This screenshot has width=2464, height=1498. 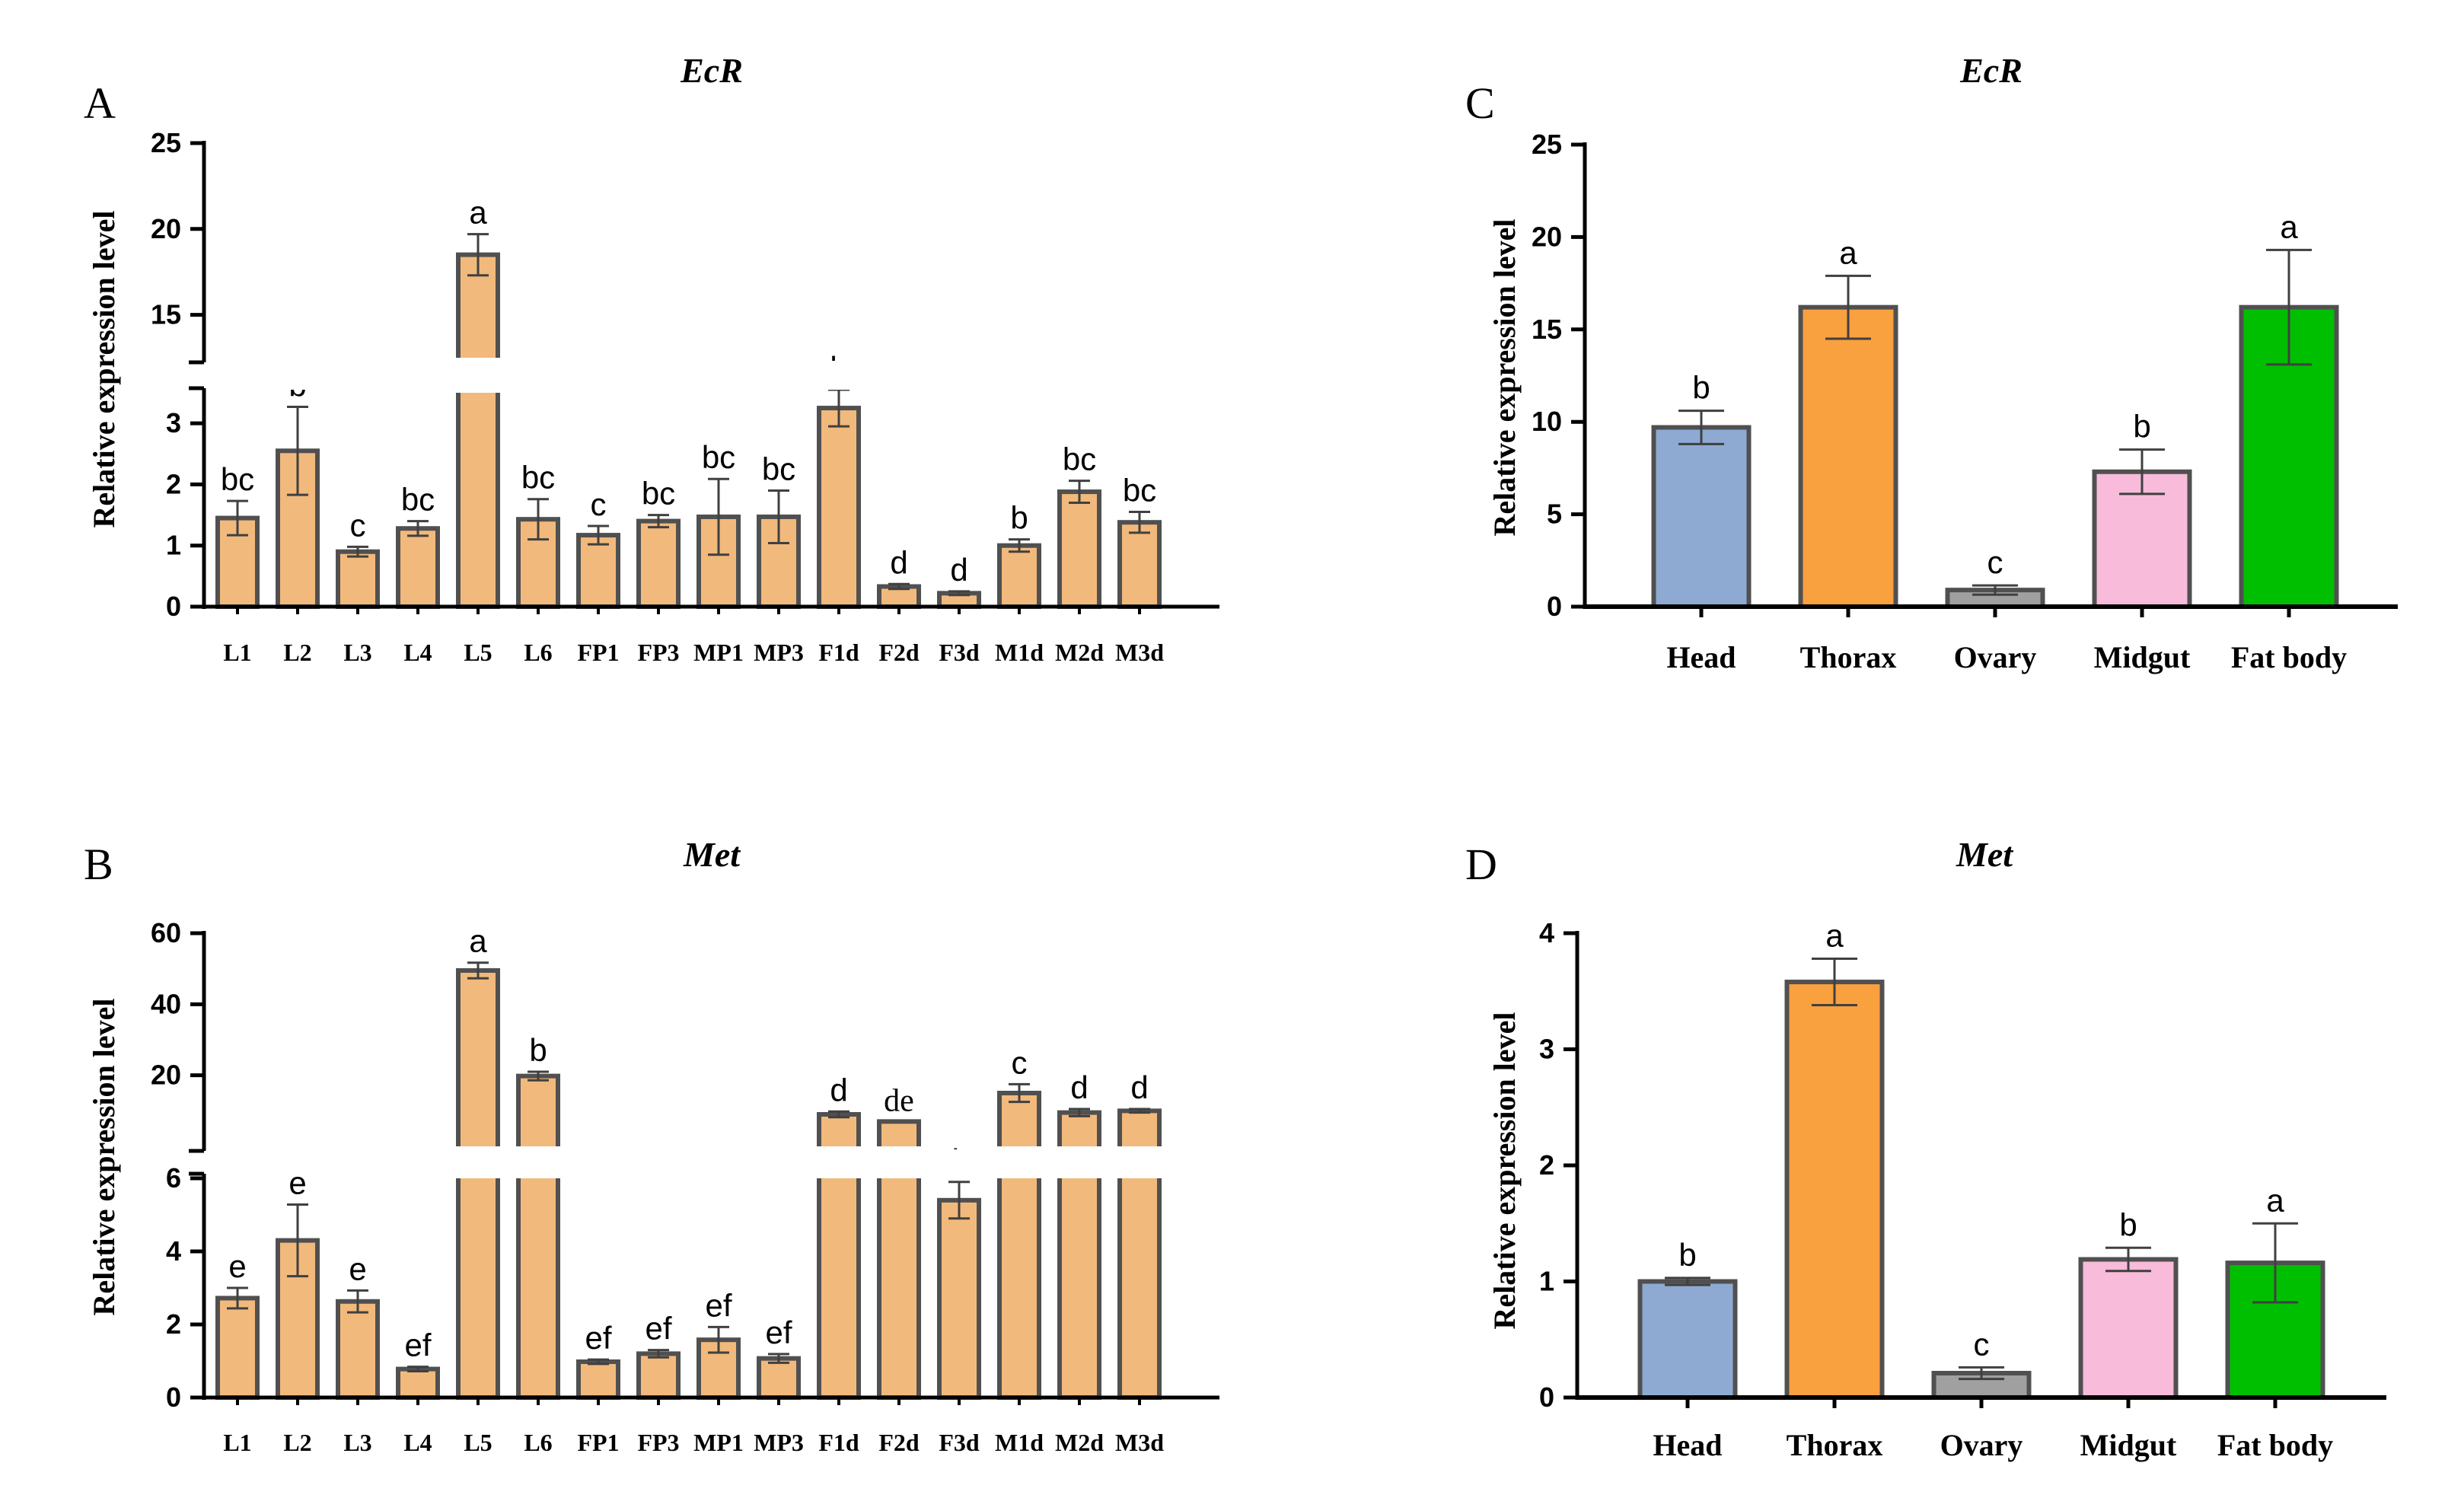 What do you see at coordinates (1547, 329) in the screenshot?
I see `y-tick-label: 15` at bounding box center [1547, 329].